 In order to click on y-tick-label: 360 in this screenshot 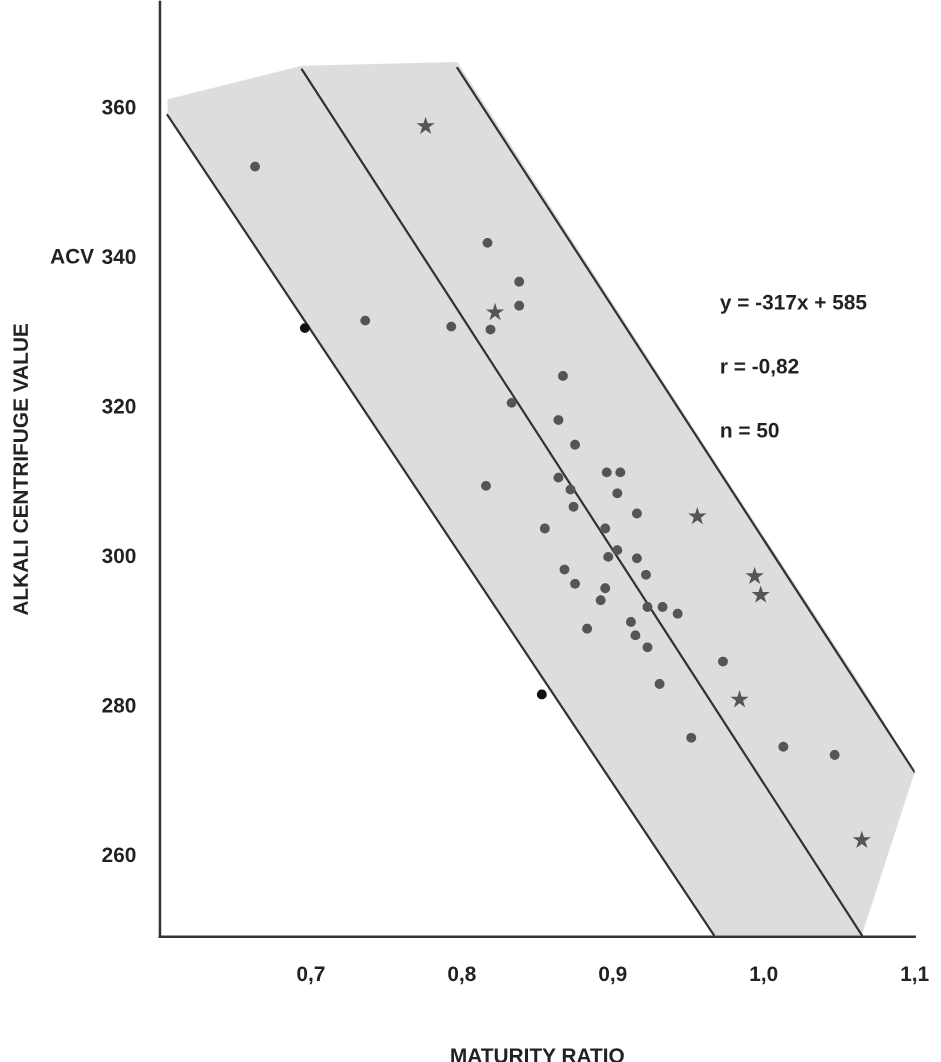, I will do `click(119, 107)`.